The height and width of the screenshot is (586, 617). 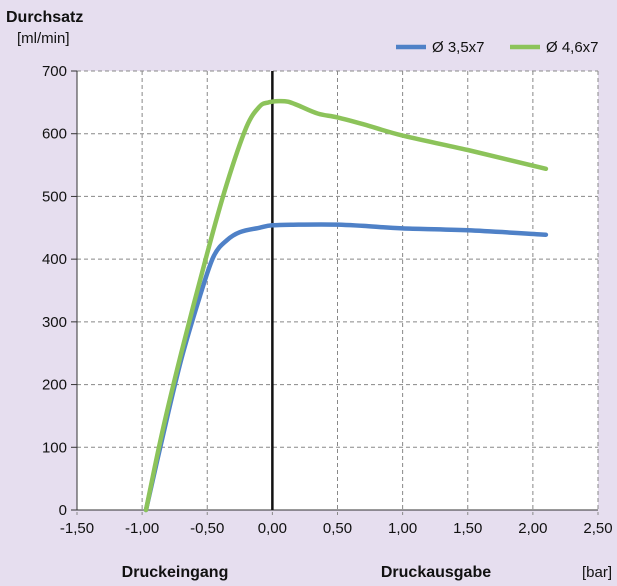 I want to click on x-tick-label: 2,50, so click(x=597, y=528).